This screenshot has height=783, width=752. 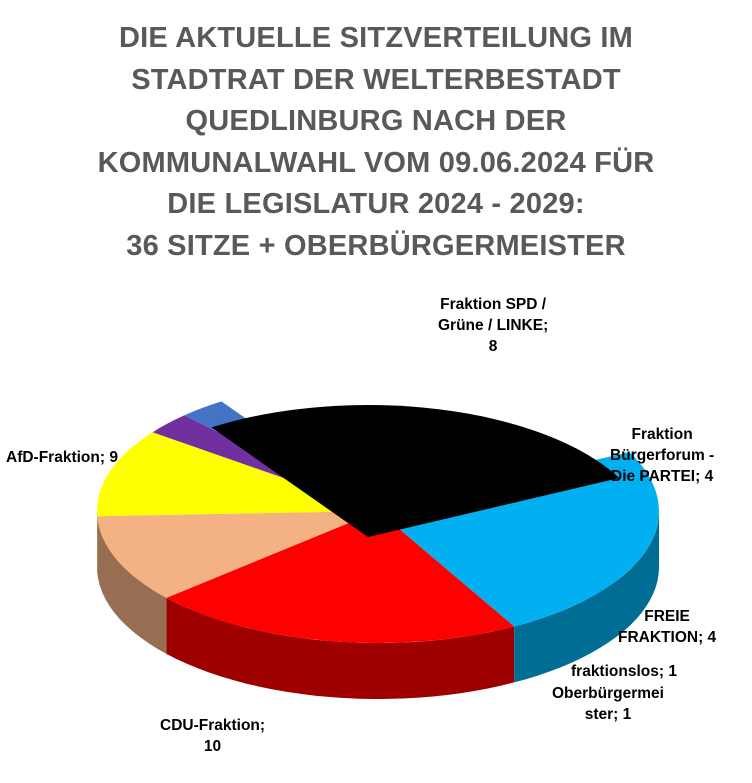 I want to click on pie-side-fraktion-spd-gruene-linke, so click(x=340, y=648).